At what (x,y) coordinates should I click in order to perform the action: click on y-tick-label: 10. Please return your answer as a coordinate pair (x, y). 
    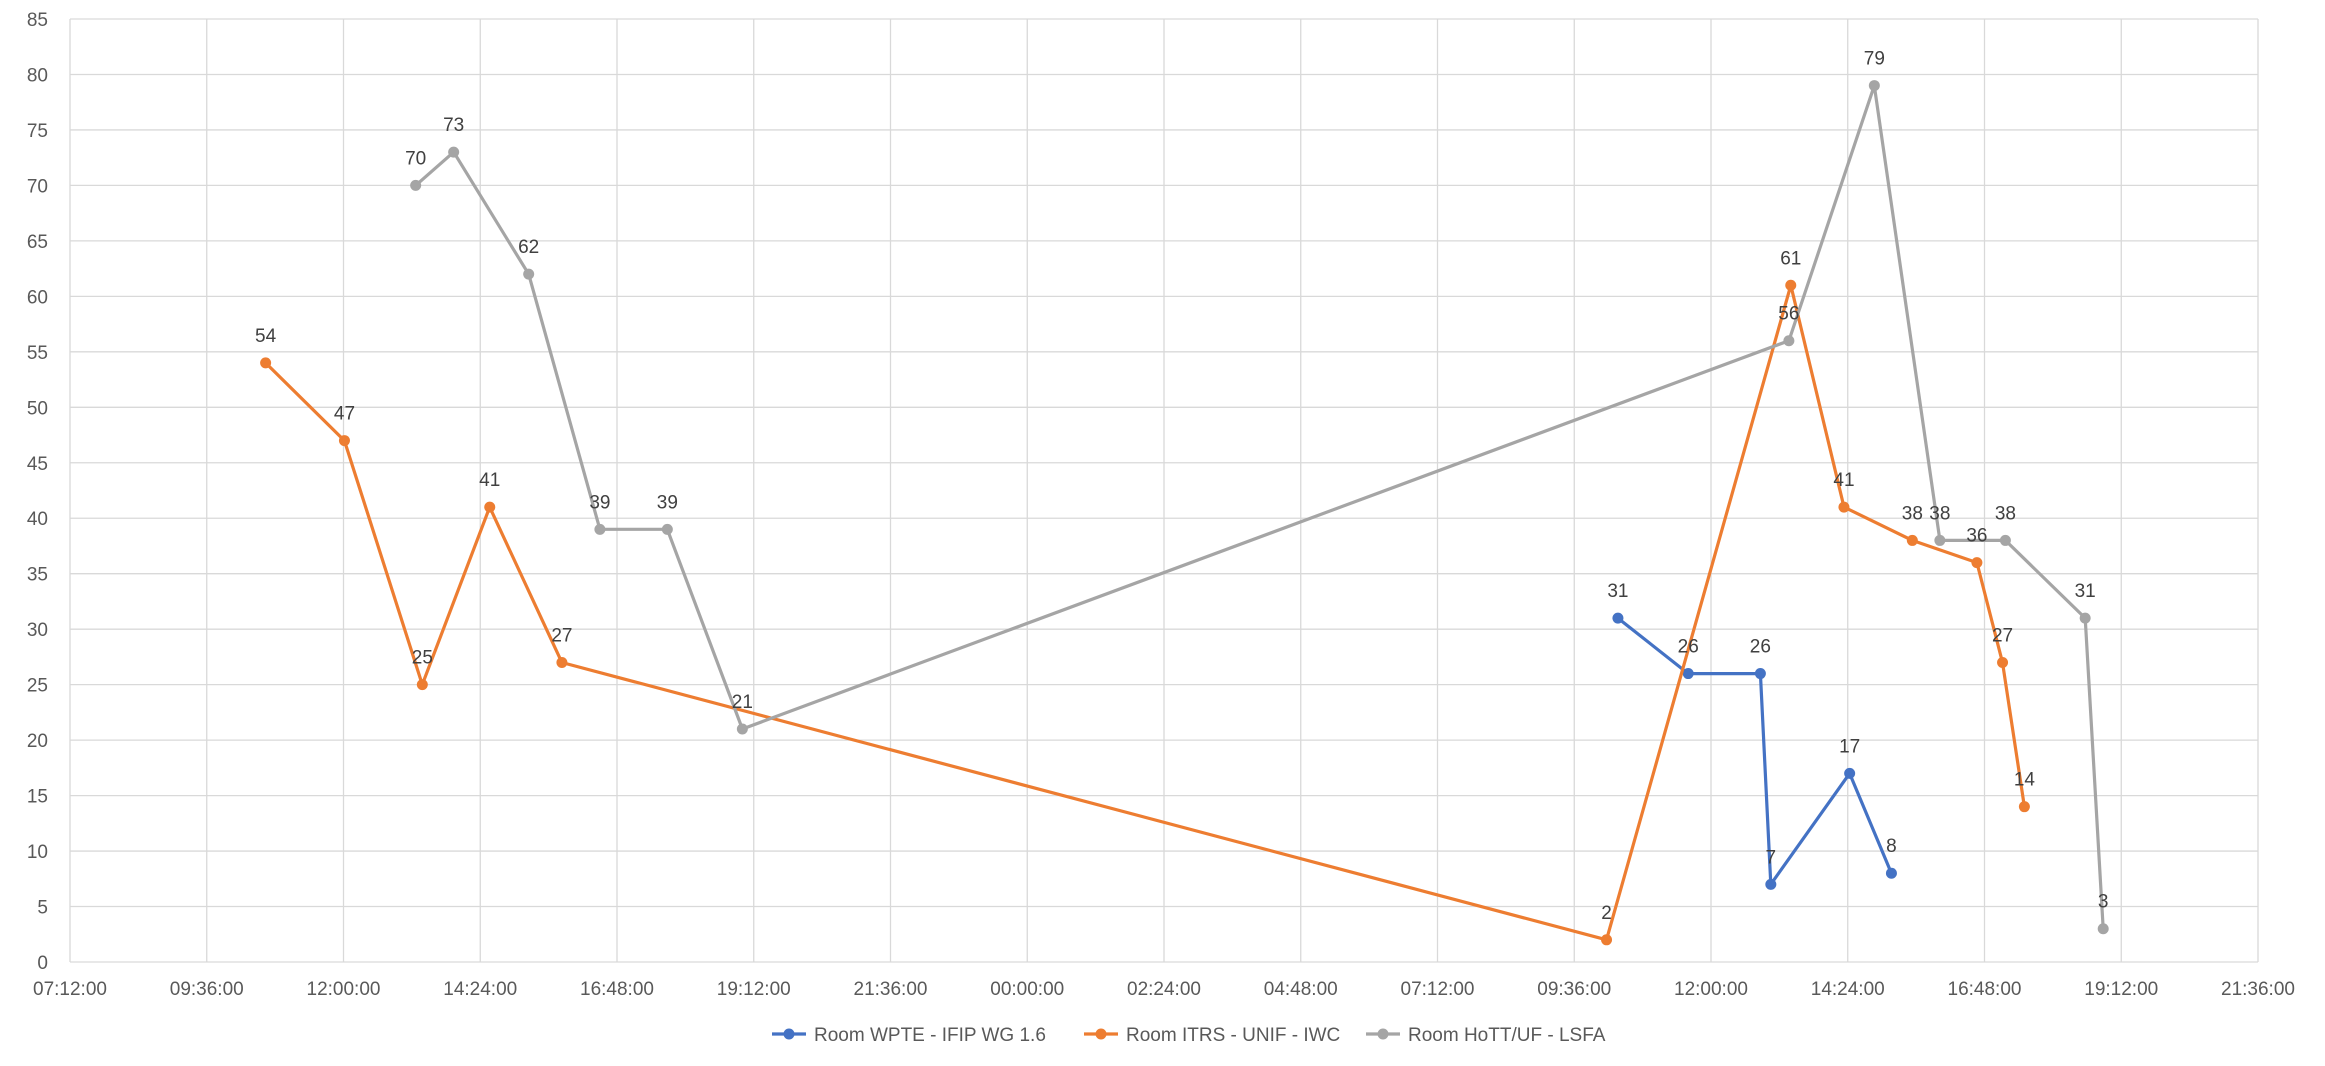
    Looking at the image, I should click on (37, 852).